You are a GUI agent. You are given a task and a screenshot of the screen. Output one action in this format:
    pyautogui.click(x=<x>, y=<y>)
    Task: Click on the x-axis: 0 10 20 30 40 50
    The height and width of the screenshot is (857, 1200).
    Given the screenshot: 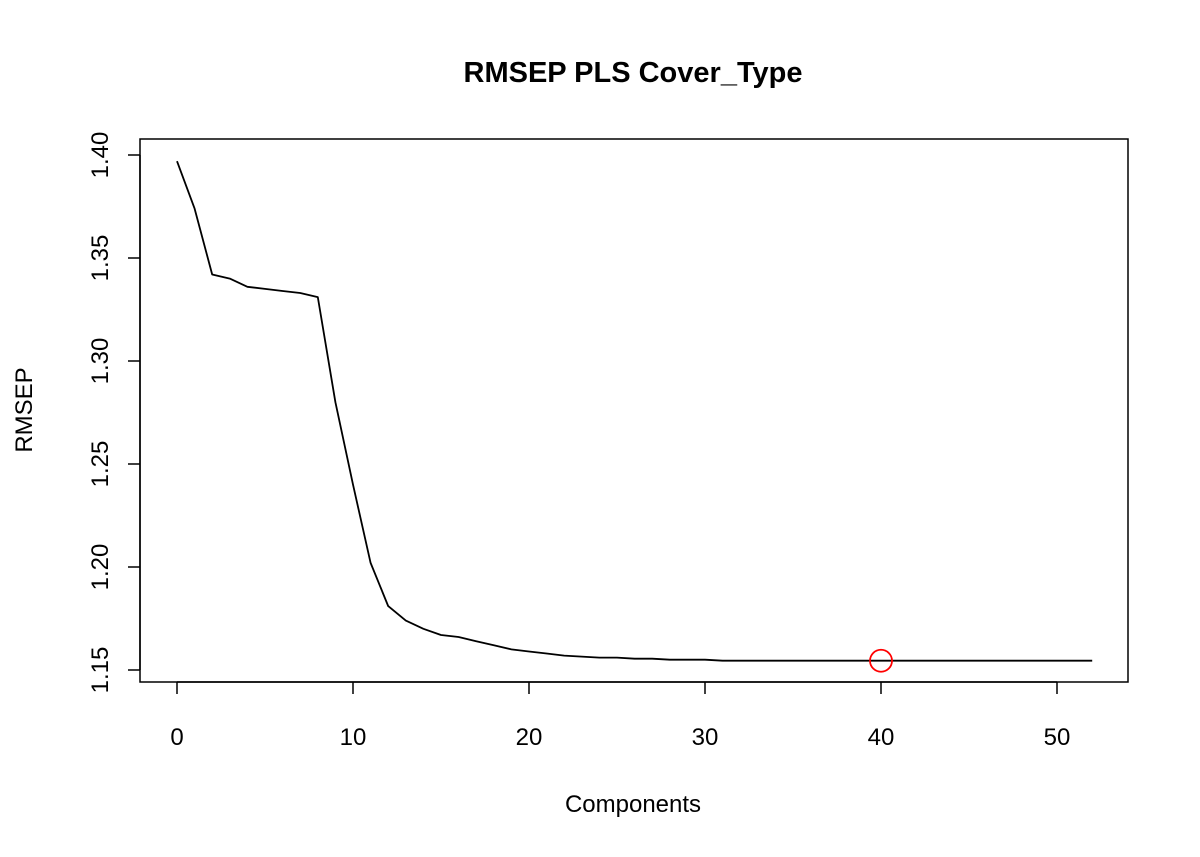 What is the action you would take?
    pyautogui.click(x=620, y=716)
    